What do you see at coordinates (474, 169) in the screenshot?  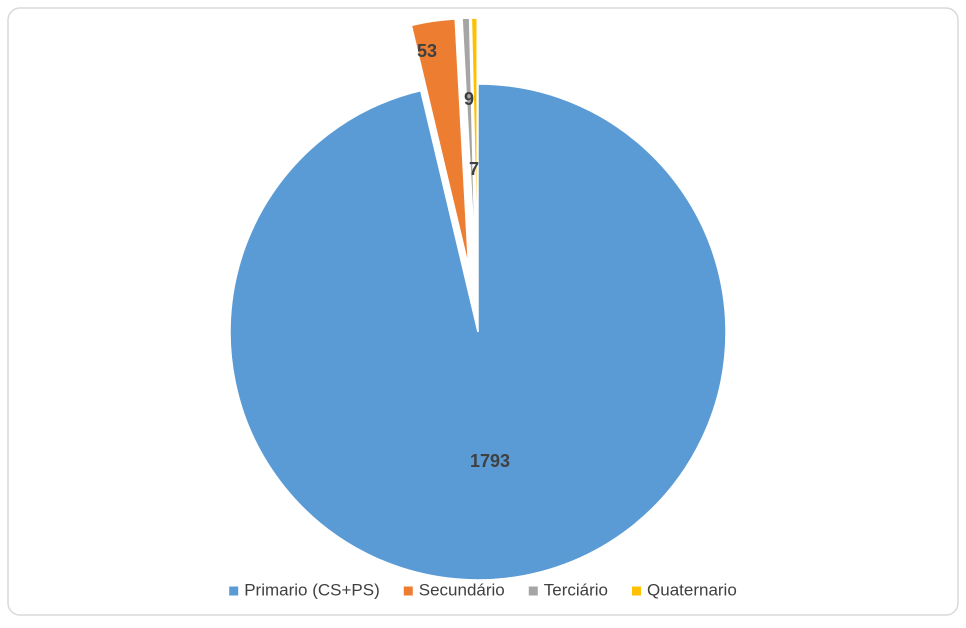 I see `data-label: 7` at bounding box center [474, 169].